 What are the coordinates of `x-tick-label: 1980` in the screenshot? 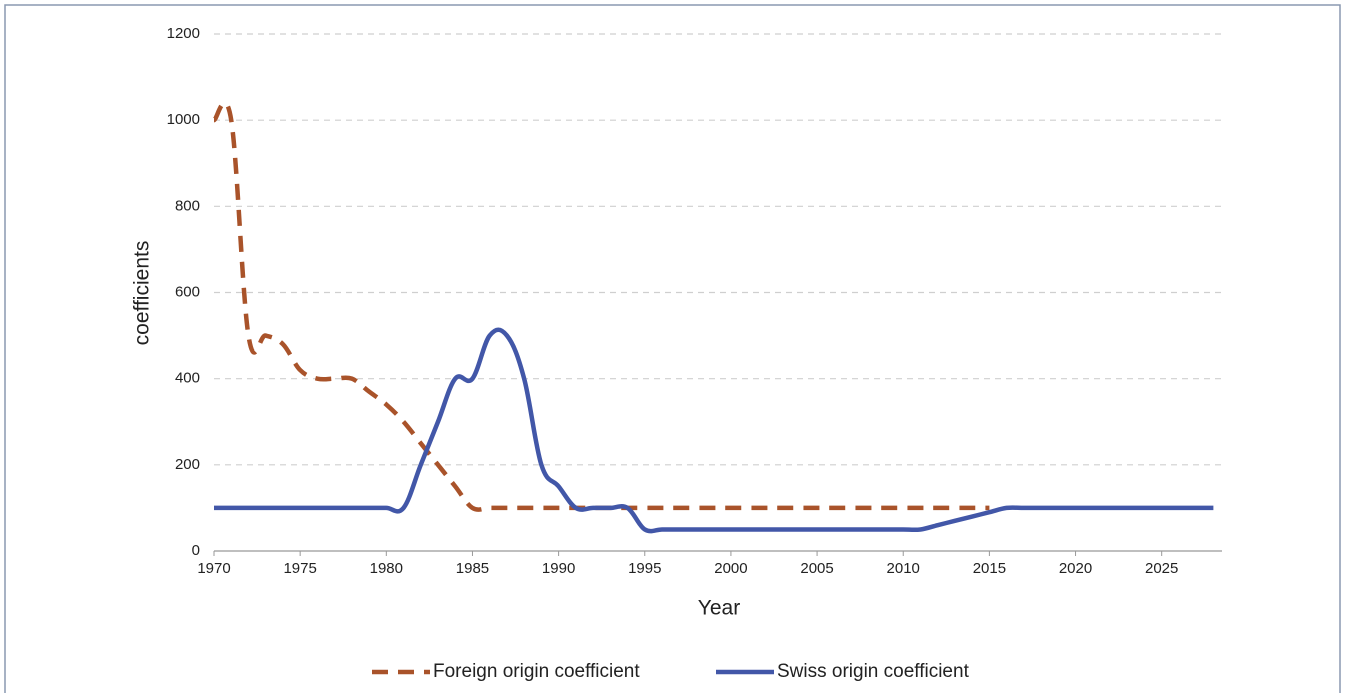 It's located at (386, 568).